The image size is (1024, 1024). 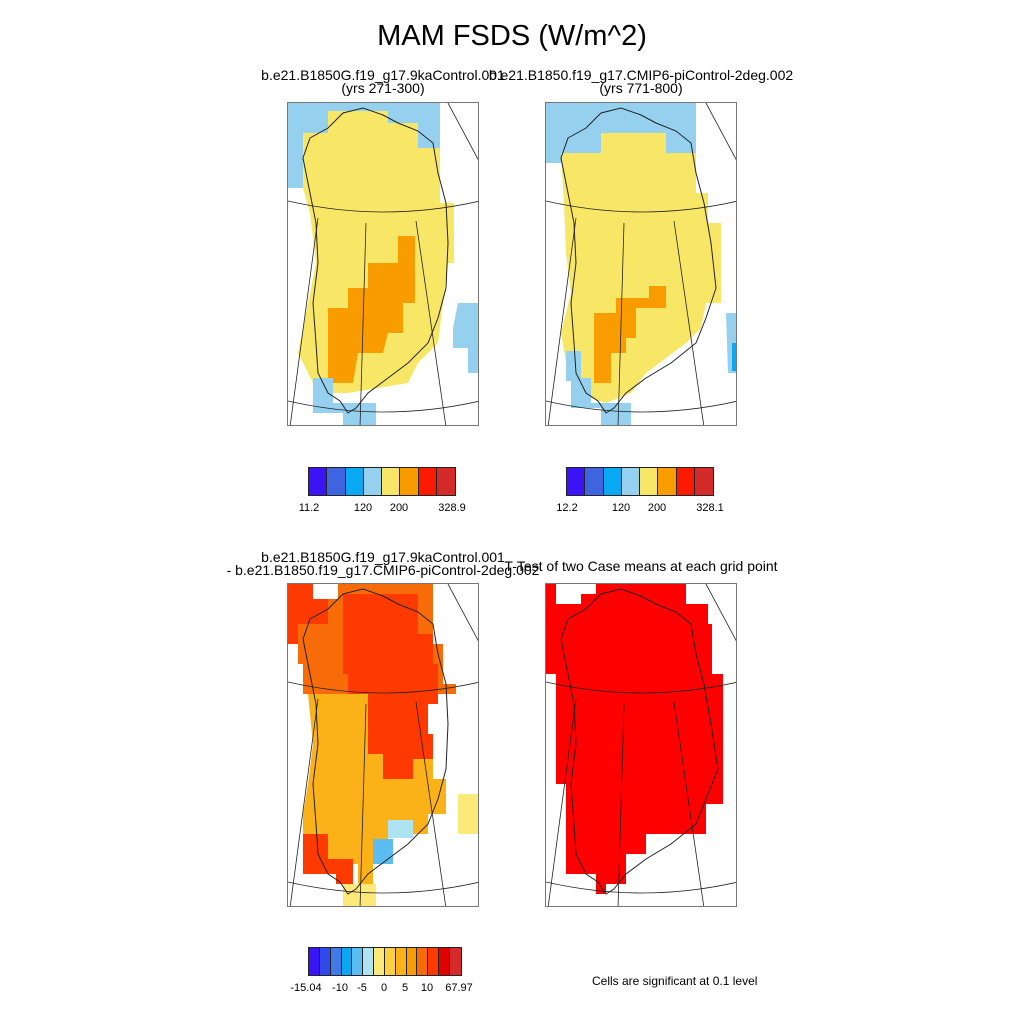 I want to click on panel-2-cell-south-blue, so click(x=601, y=401).